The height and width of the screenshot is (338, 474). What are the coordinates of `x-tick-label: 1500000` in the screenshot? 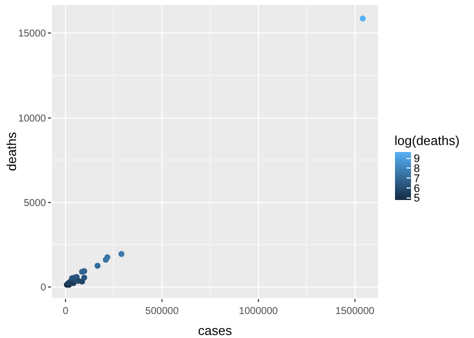 It's located at (355, 311).